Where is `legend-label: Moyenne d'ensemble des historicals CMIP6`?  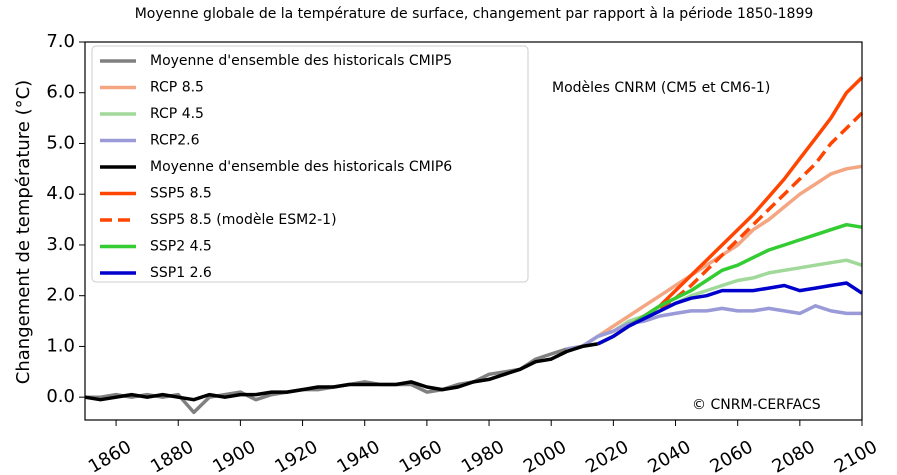
legend-label: Moyenne d'ensemble des historicals CMIP6 is located at coordinates (301, 167).